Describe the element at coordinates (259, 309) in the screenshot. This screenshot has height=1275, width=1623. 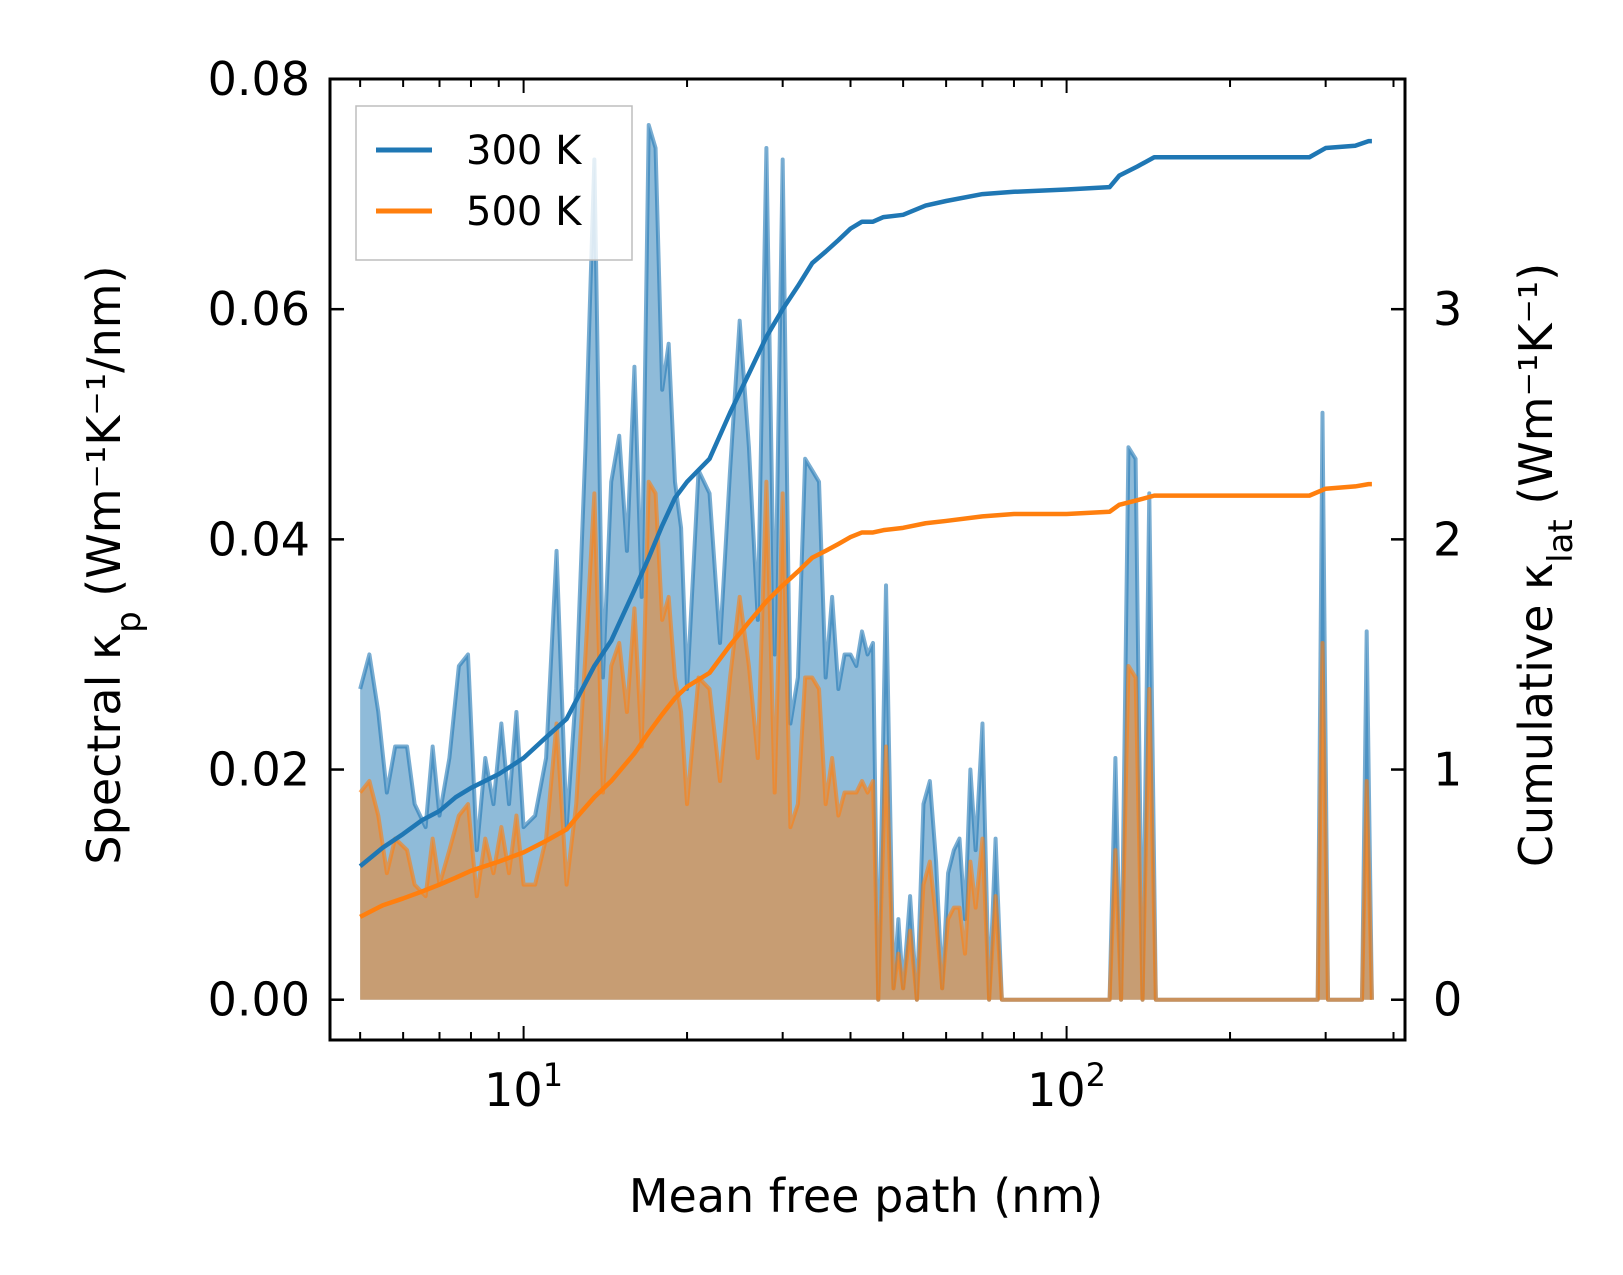
I see `y-left-tick-label: 0.06` at that location.